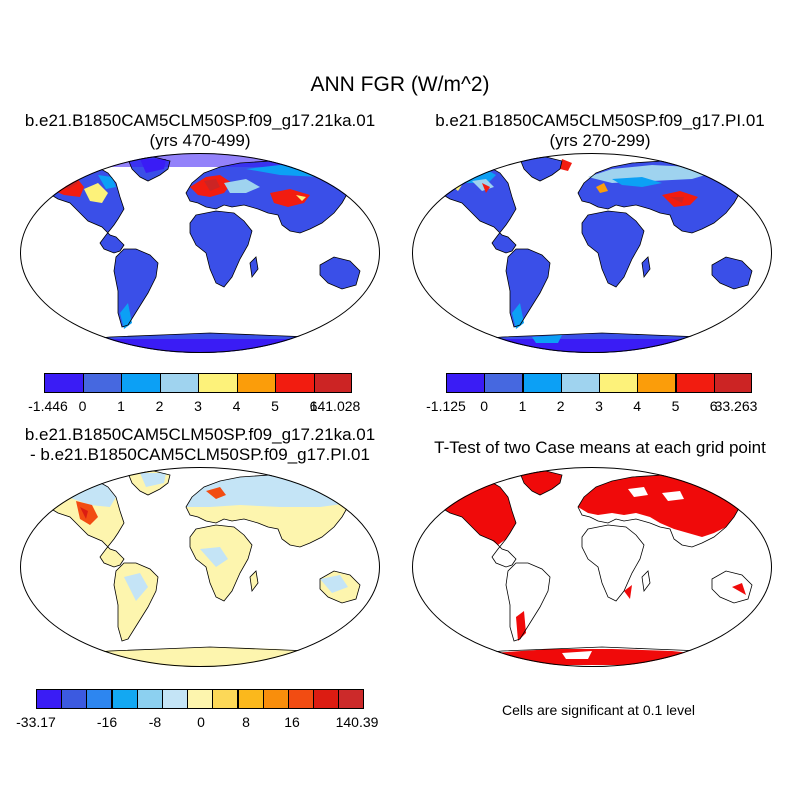 This screenshot has width=800, height=800. Describe the element at coordinates (446, 406) in the screenshot. I see `colorbar-2-label: -1.125` at that location.